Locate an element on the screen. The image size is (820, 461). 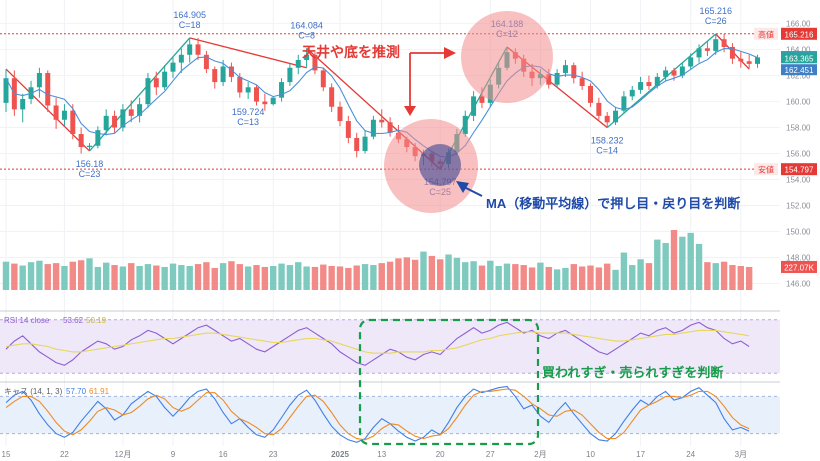
rsi-value-2: 50.19 is located at coordinates (96, 320).